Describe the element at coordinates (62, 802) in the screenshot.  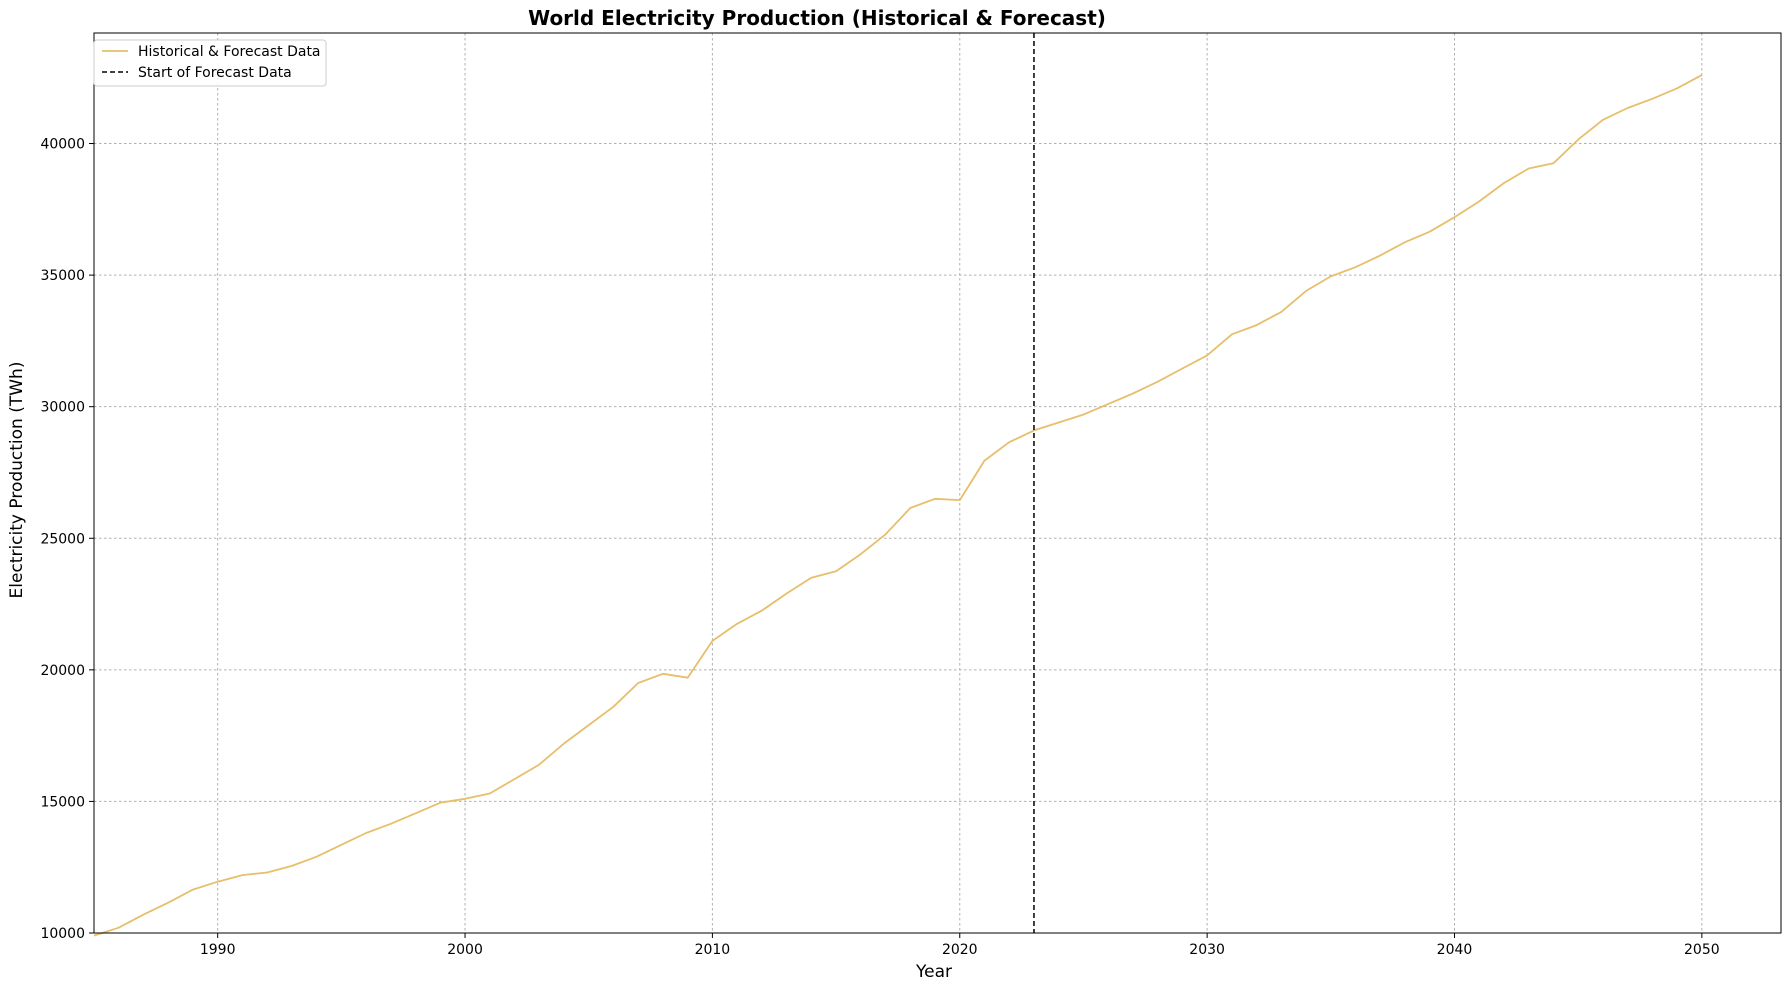
I see `y-tick-label: 15000` at that location.